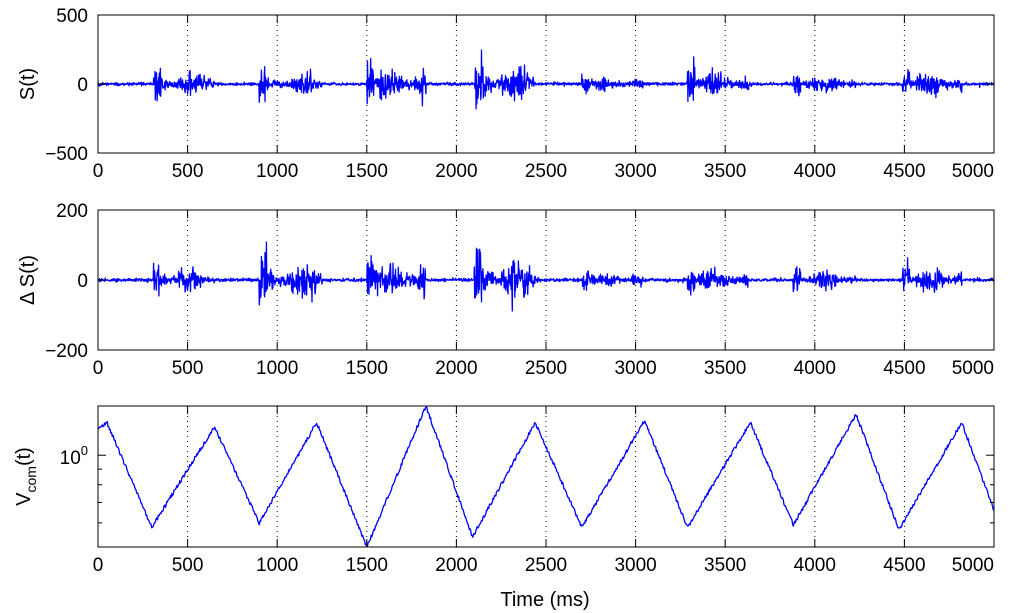 Image resolution: width=1024 pixels, height=613 pixels. I want to click on panel-vcom-ylabel: Vcom(t), so click(26, 476).